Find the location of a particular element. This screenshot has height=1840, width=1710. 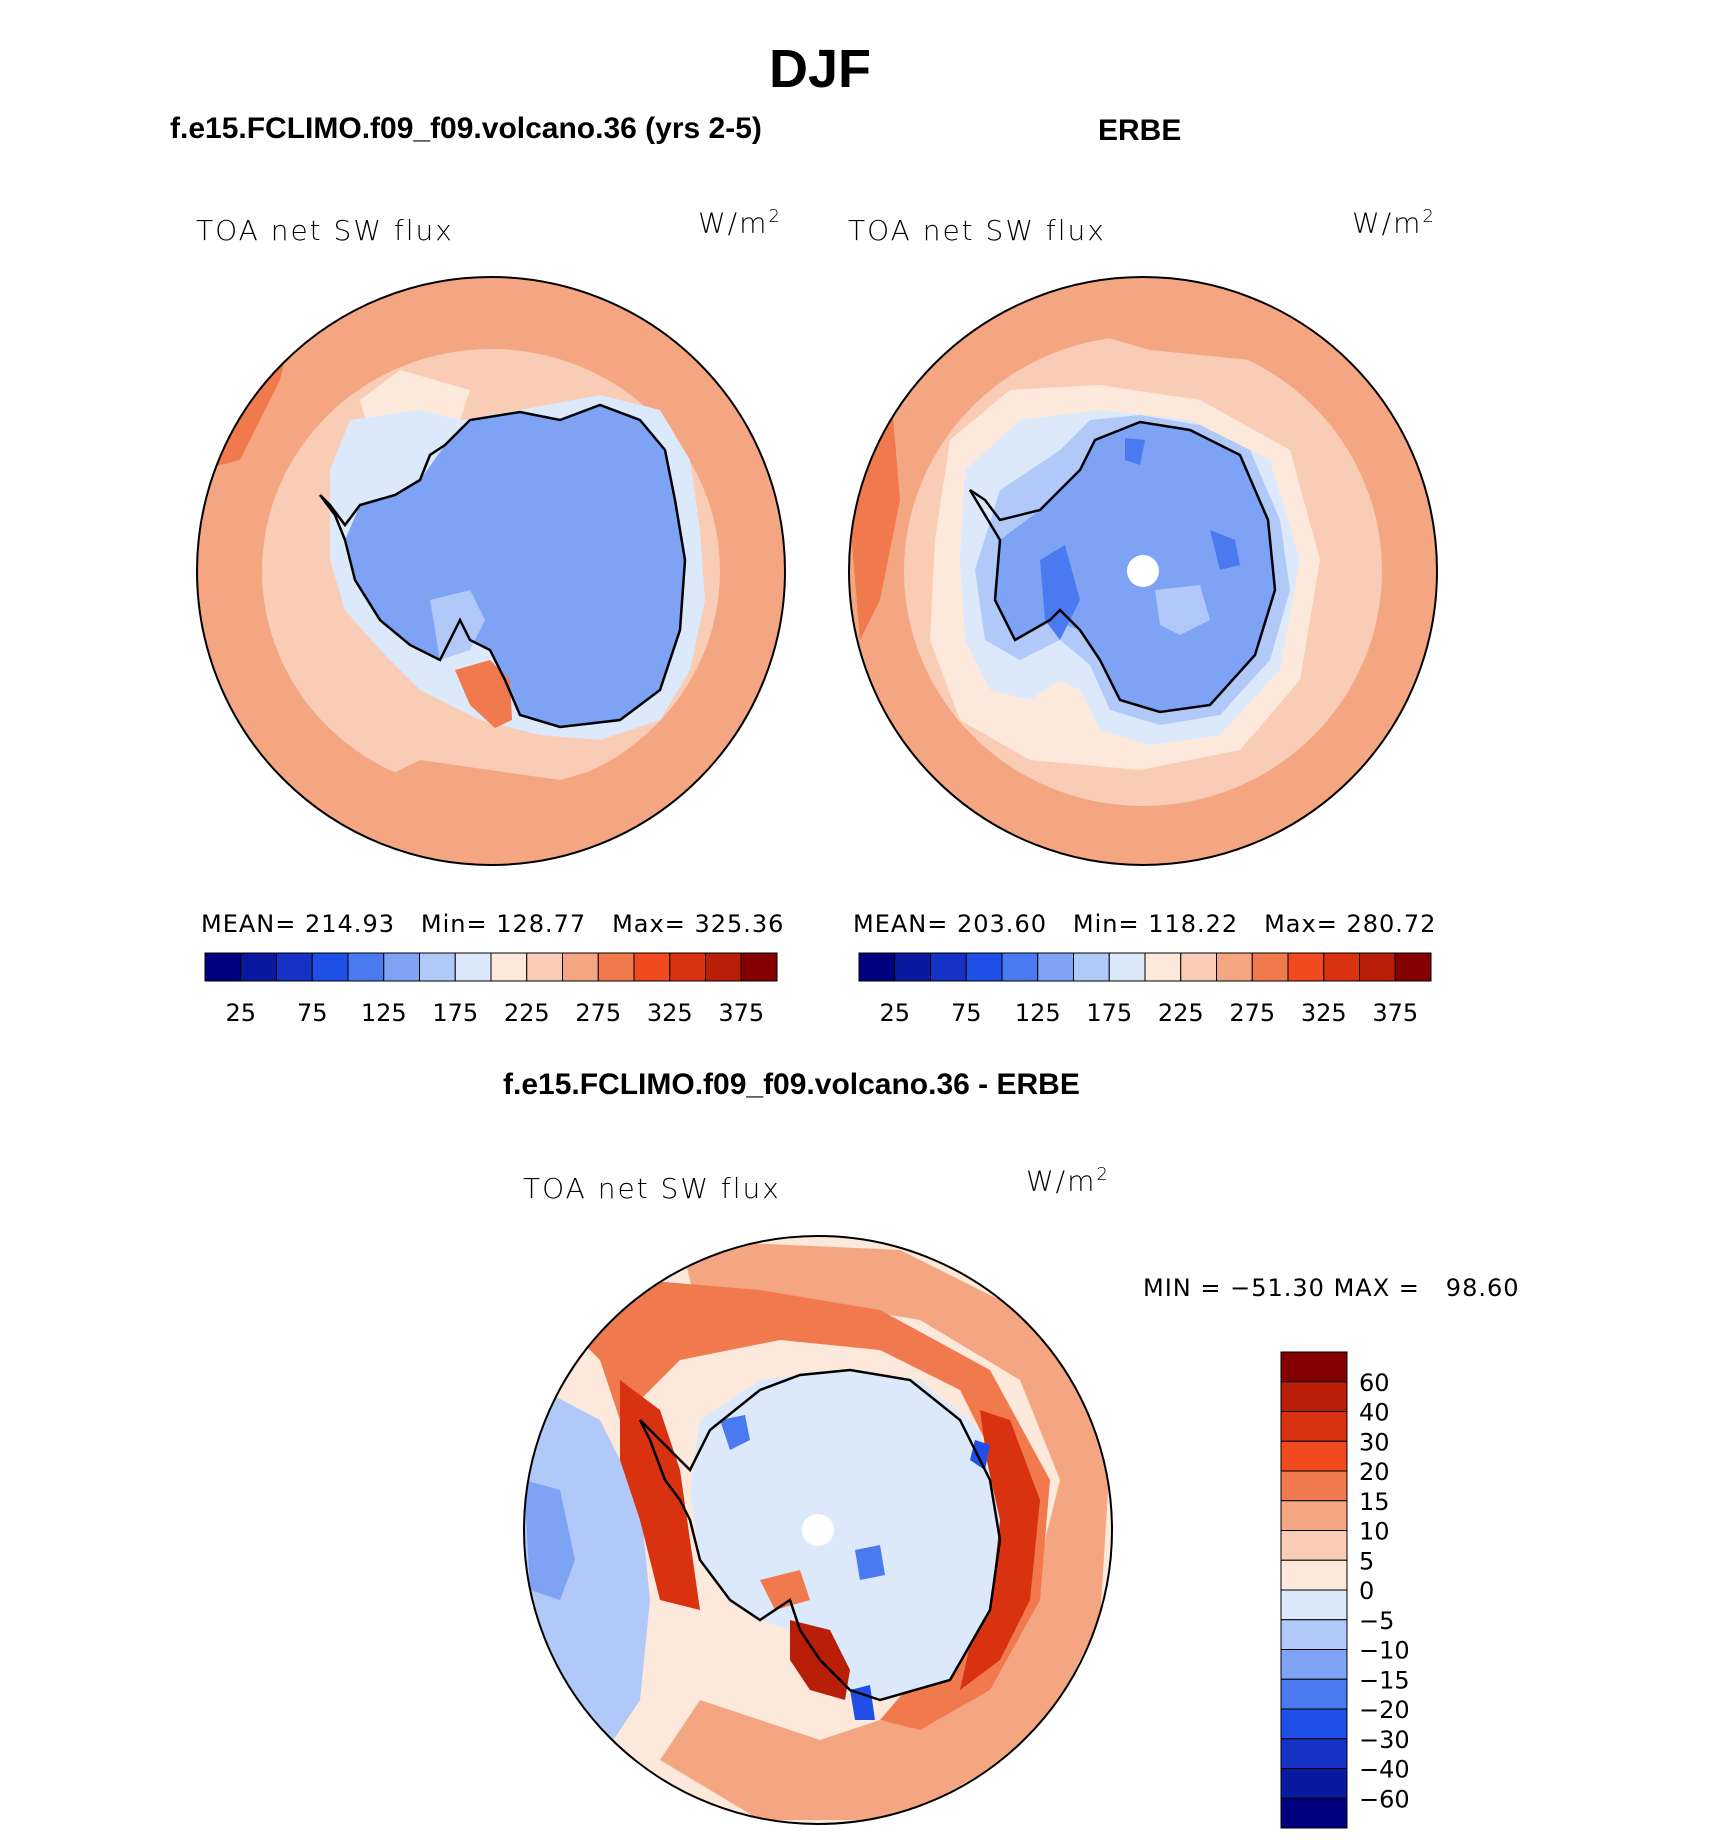

map-diff-border is located at coordinates (818, 1530).